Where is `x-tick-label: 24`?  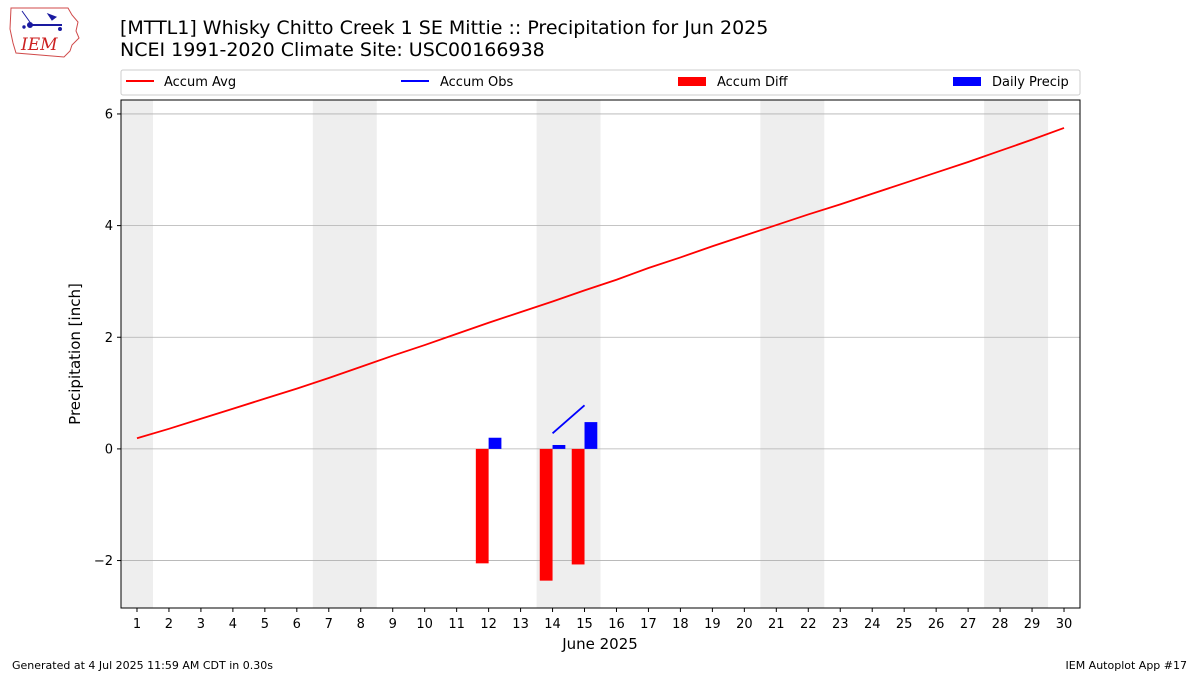 x-tick-label: 24 is located at coordinates (872, 624).